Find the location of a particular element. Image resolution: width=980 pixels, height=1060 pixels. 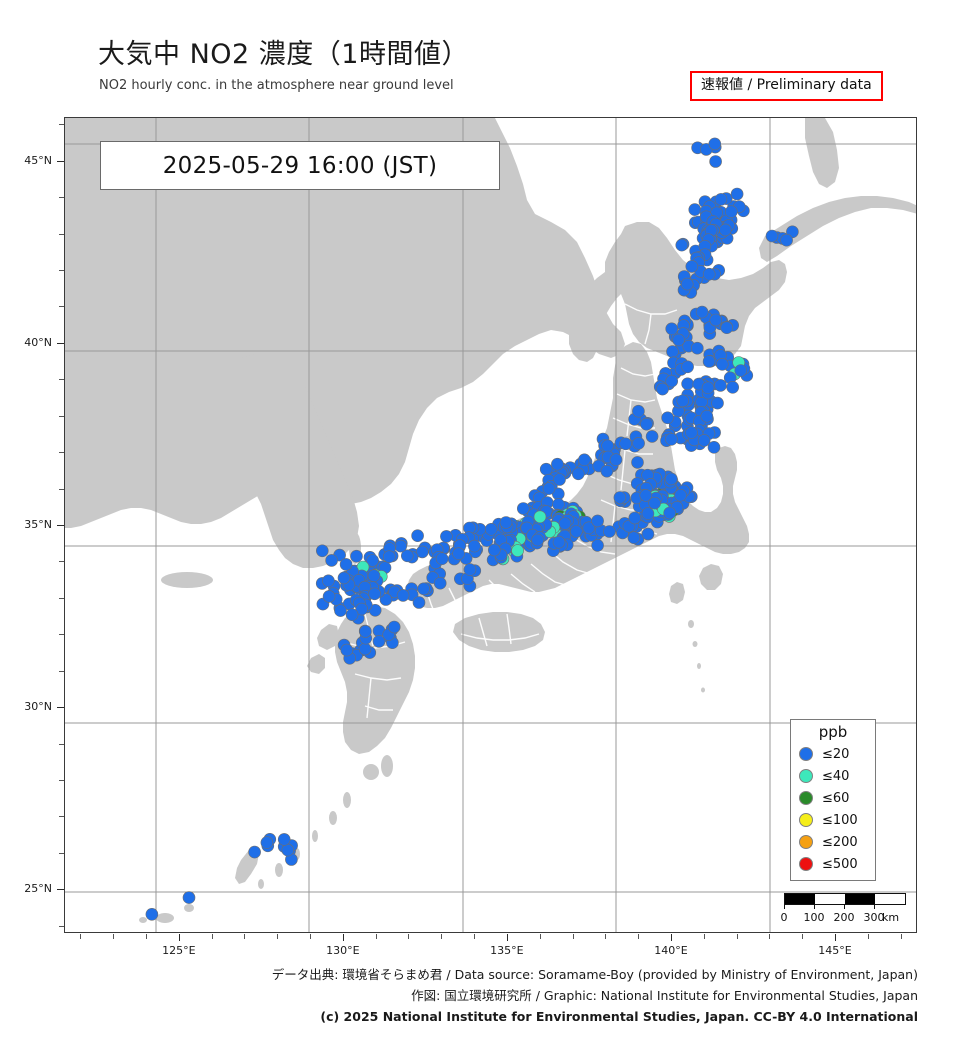

legend-item-100: ≤100 is located at coordinates (833, 820).